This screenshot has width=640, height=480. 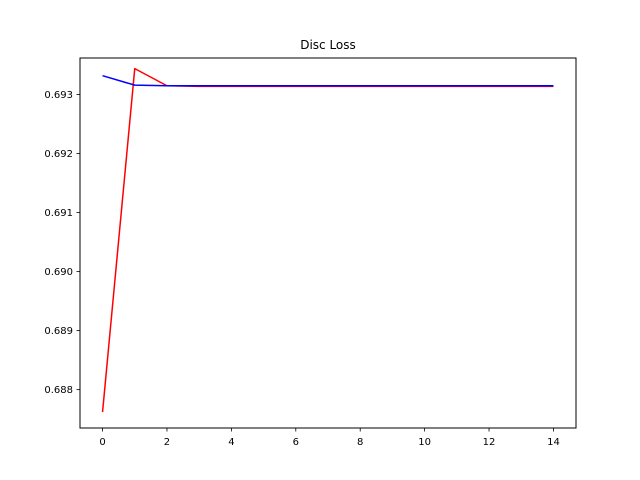 What do you see at coordinates (489, 442) in the screenshot?
I see `x-tick-label: 12` at bounding box center [489, 442].